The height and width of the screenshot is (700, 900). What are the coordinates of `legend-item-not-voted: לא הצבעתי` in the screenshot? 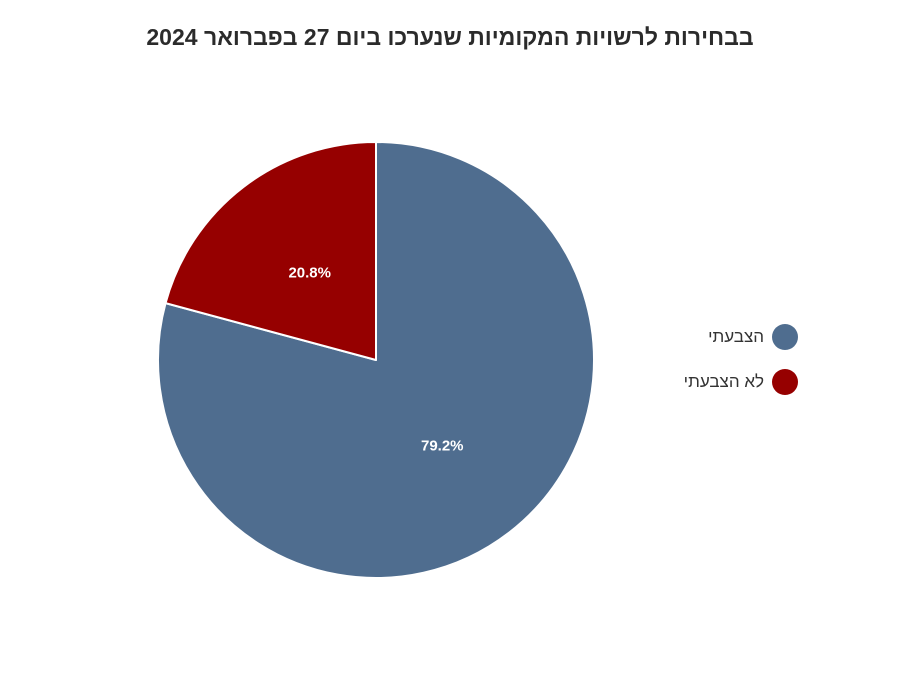 It's located at (741, 382).